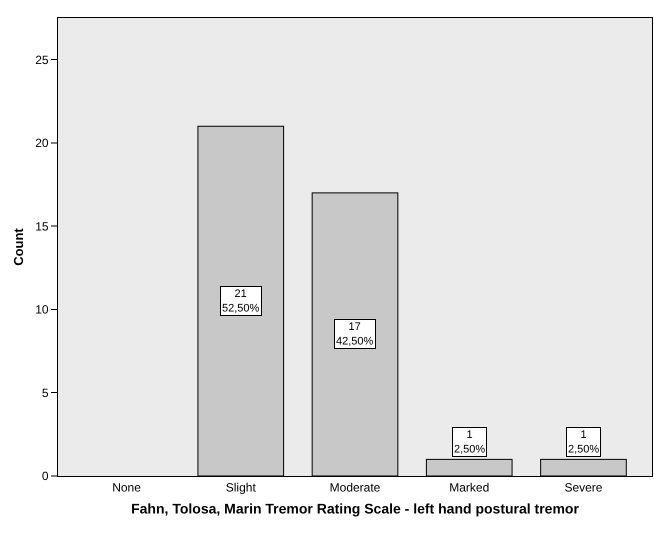 The width and height of the screenshot is (654, 538). I want to click on data-label: 17 42,50%, so click(355, 334).